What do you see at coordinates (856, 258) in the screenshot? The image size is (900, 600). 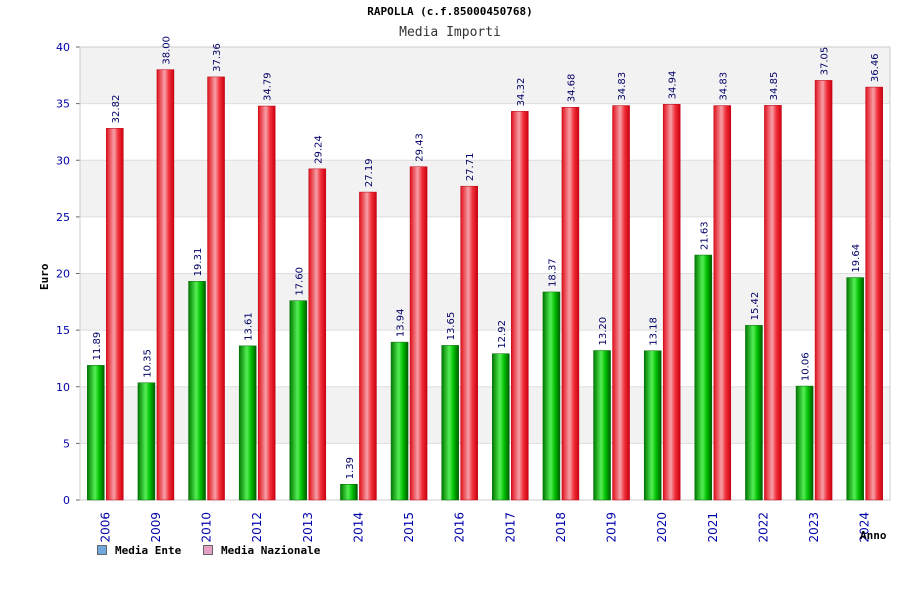 I see `value-label-media-ente: 19.64` at bounding box center [856, 258].